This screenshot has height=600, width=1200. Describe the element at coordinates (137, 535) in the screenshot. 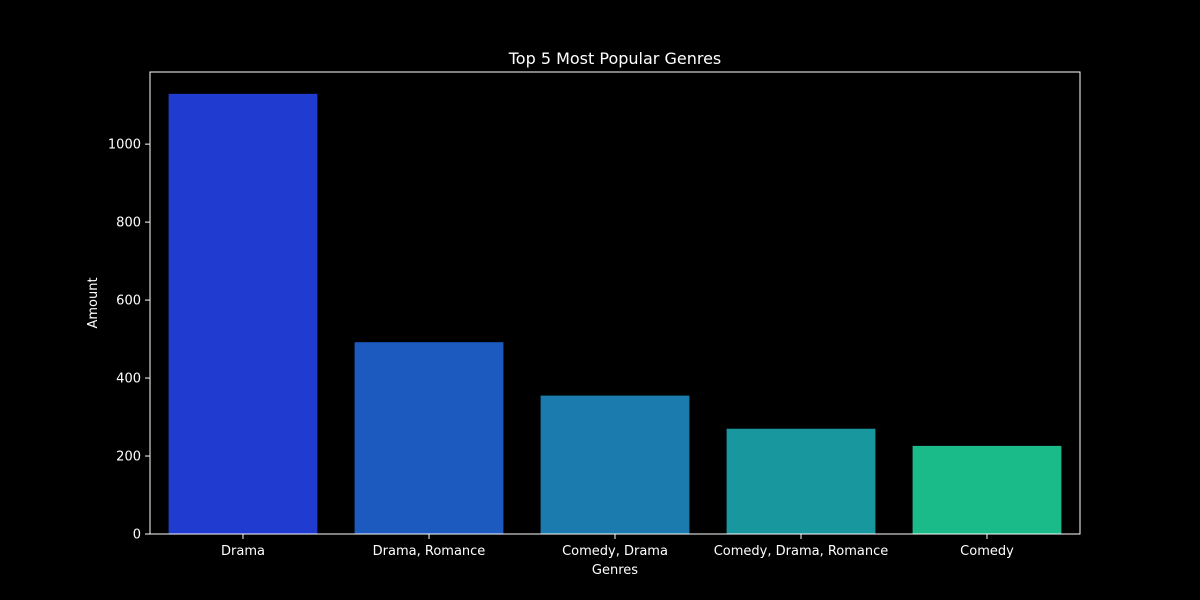

I see `y-tick-label: 0` at that location.